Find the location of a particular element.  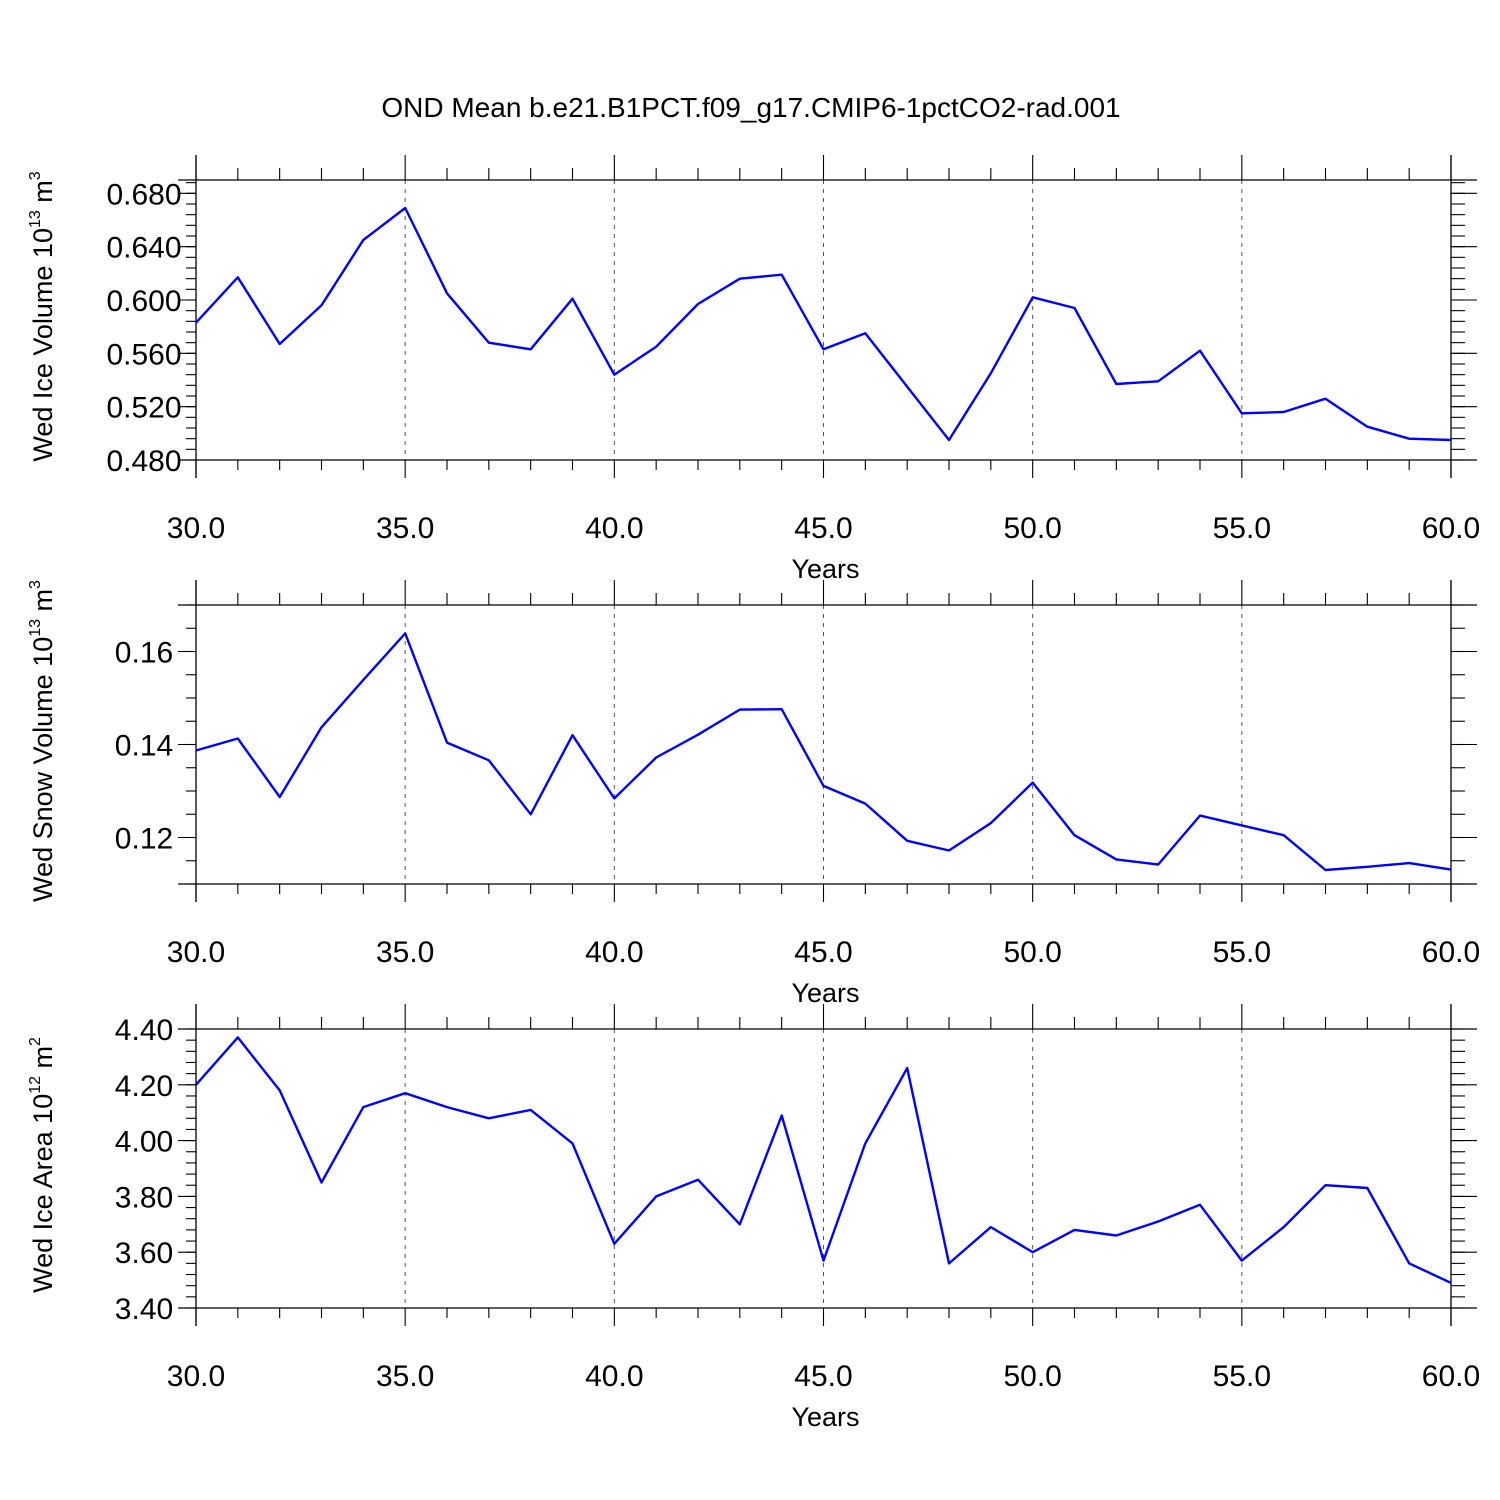

y-tick-label: 3.60 is located at coordinates (144, 1253).